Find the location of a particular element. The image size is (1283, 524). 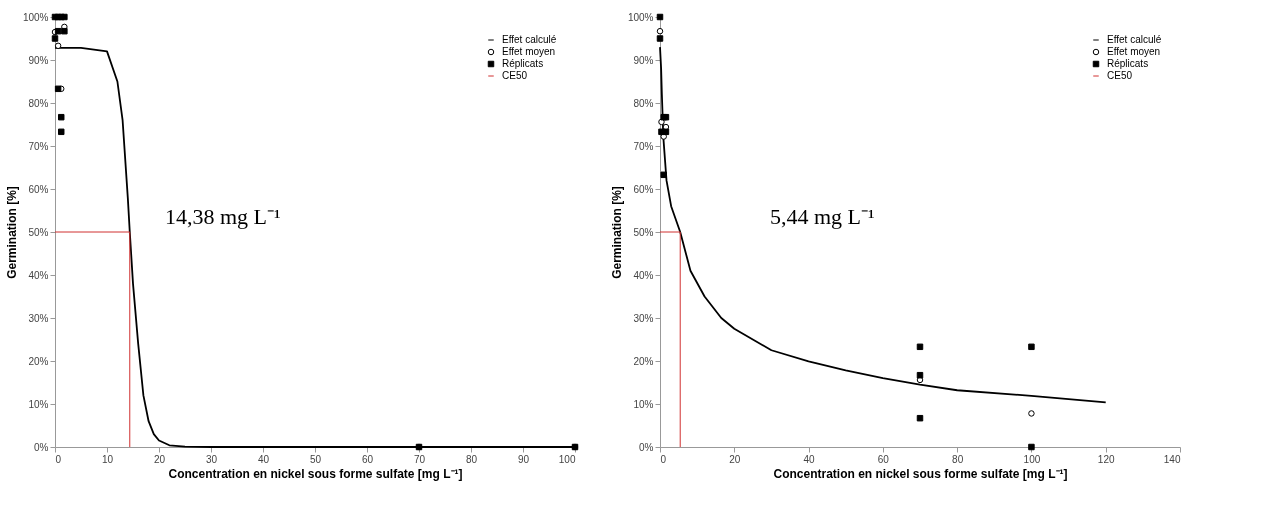

x-tick-label: 140 is located at coordinates (1172, 459).